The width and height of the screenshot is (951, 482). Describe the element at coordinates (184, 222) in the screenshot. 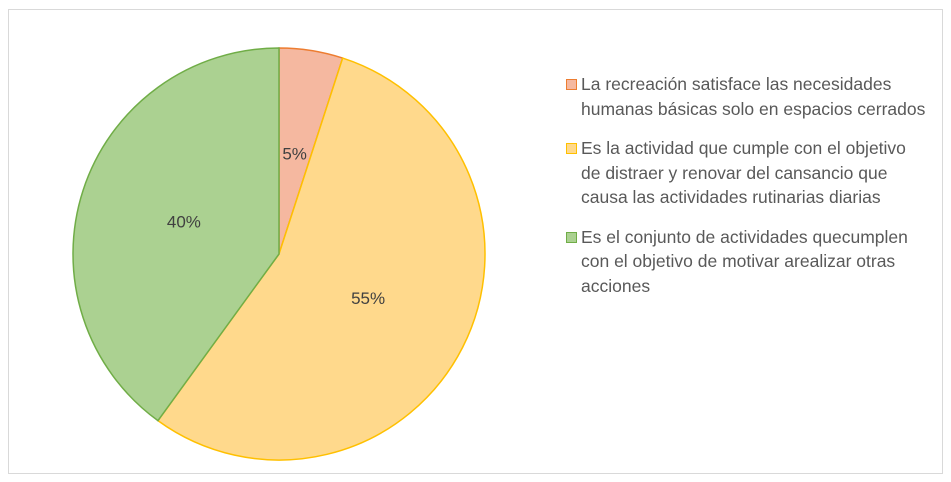

I see `data-label: 40%` at that location.